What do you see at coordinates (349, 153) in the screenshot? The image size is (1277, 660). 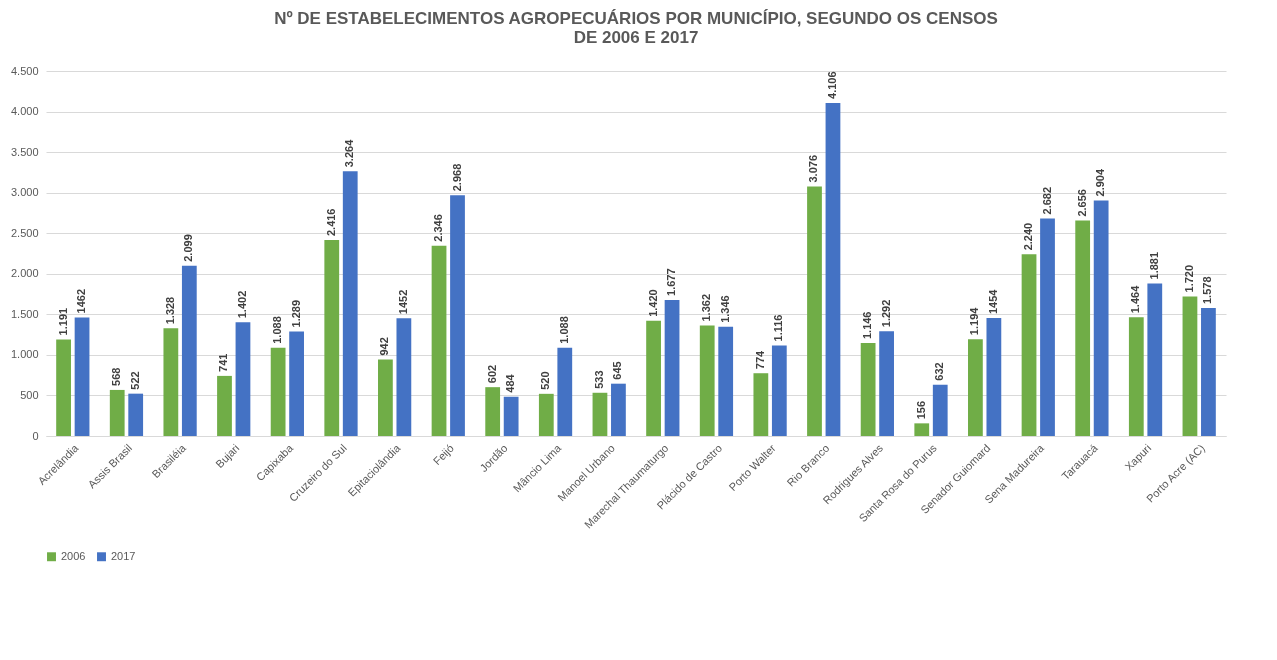 I see `data-label: 3.264` at bounding box center [349, 153].